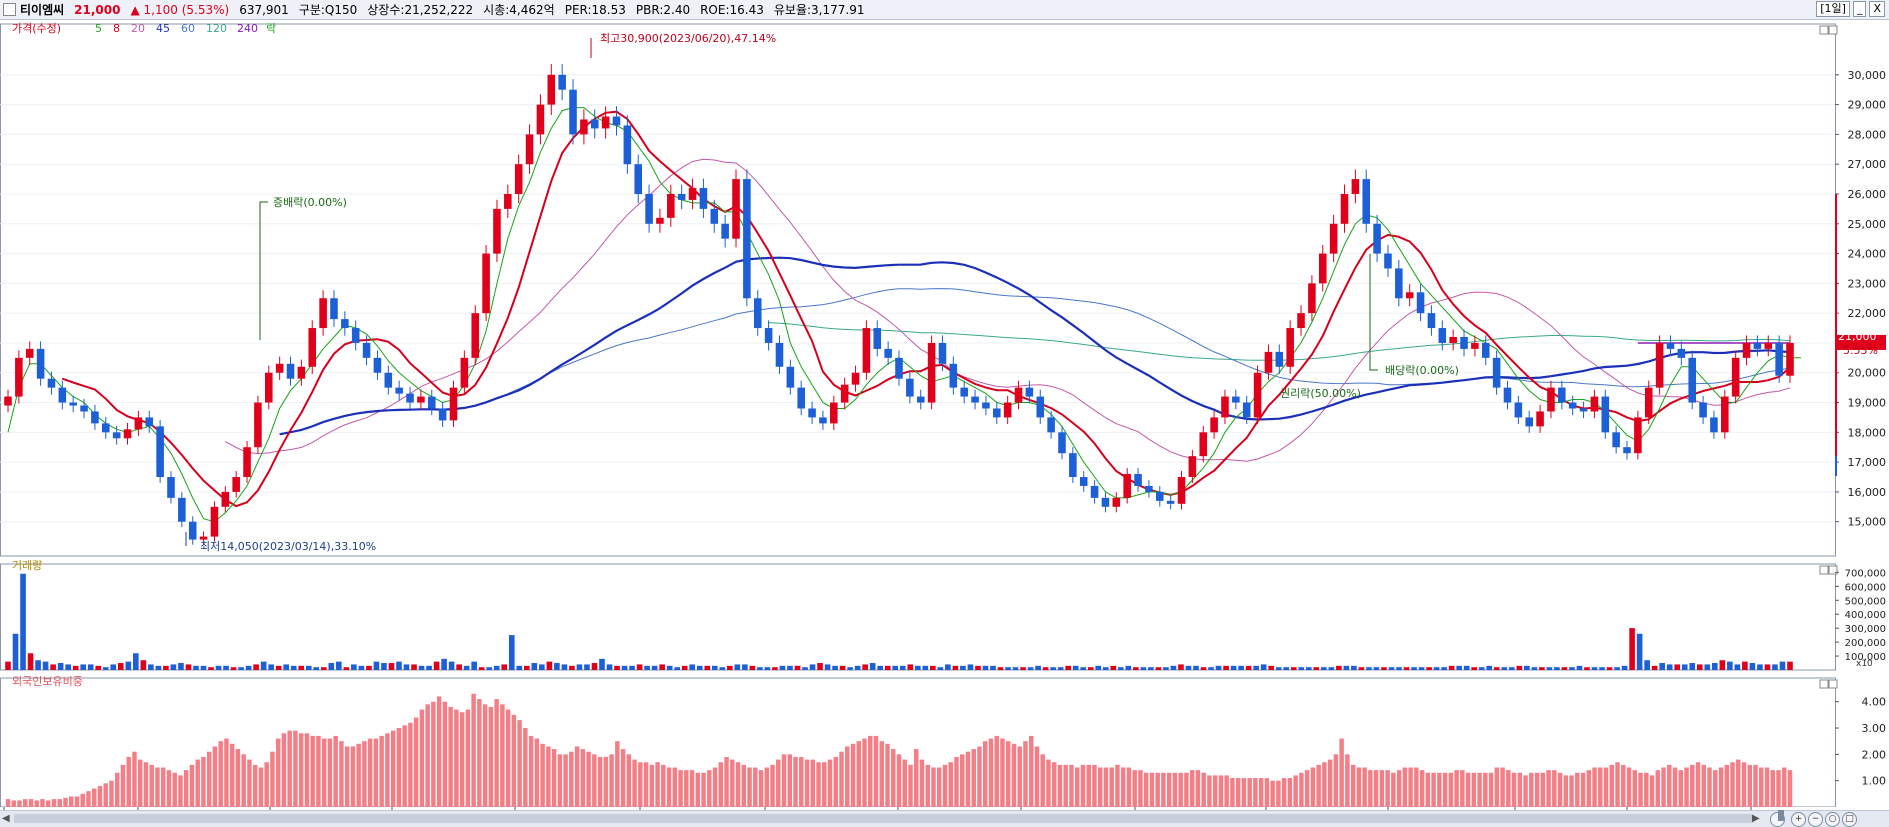 This screenshot has width=1889, height=827. Describe the element at coordinates (944, 808) in the screenshot. I see `x-axis-band` at that location.